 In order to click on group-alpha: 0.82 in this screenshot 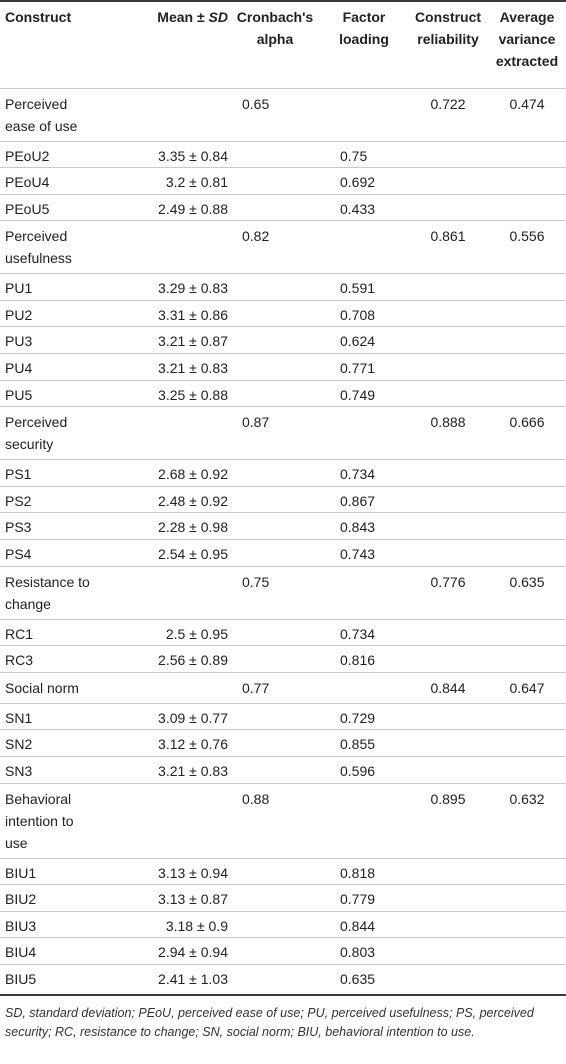, I will do `click(256, 236)`.